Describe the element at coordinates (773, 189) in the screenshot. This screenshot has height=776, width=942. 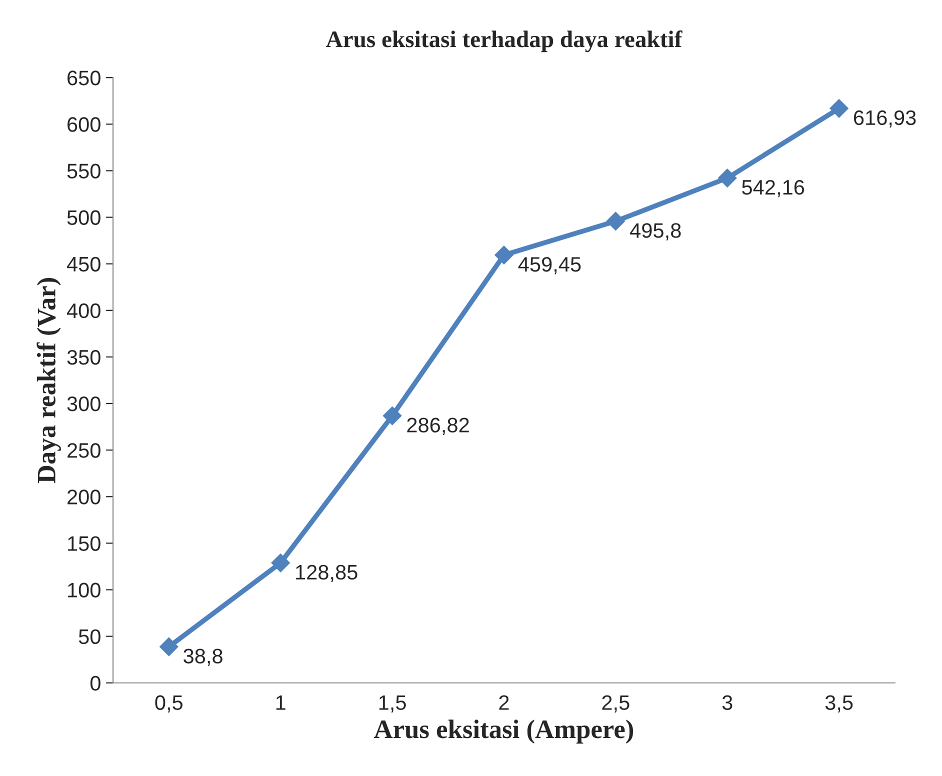
I see `data-label: 542,16` at that location.